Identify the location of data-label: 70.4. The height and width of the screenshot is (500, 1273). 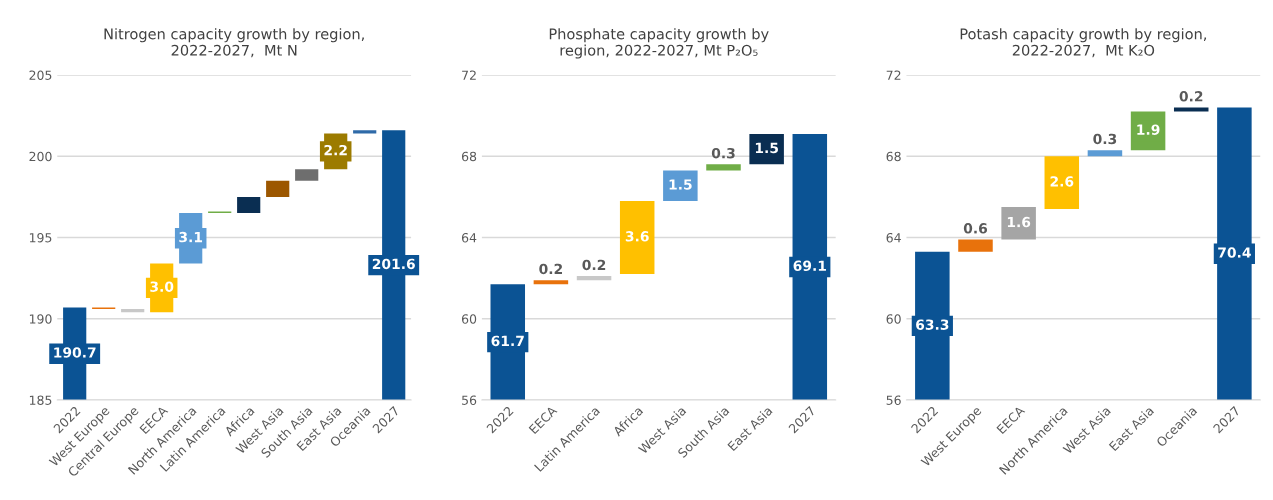
(1234, 252).